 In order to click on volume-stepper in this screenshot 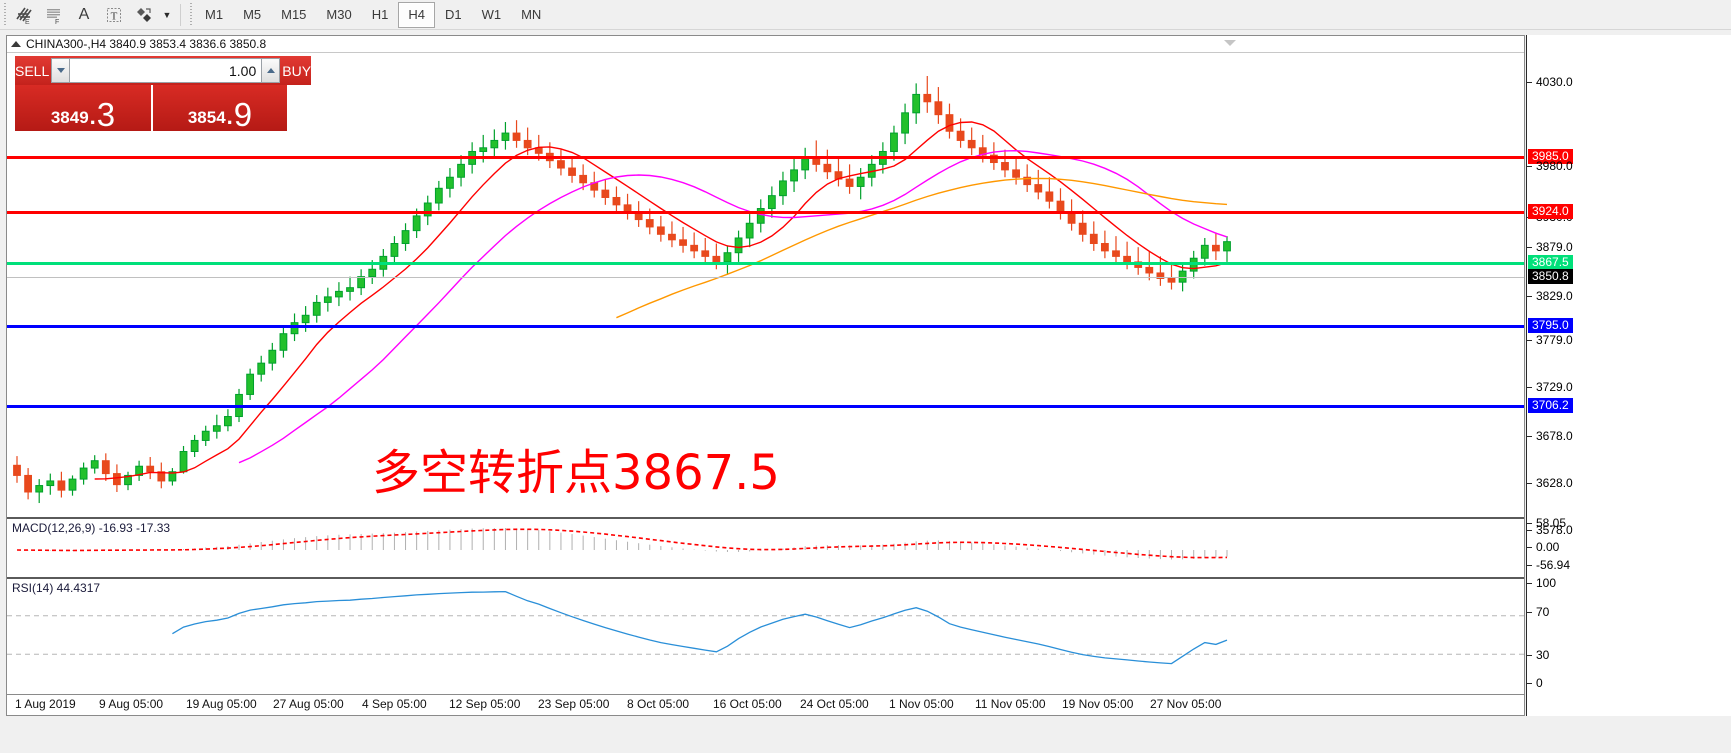, I will do `click(166, 70)`.